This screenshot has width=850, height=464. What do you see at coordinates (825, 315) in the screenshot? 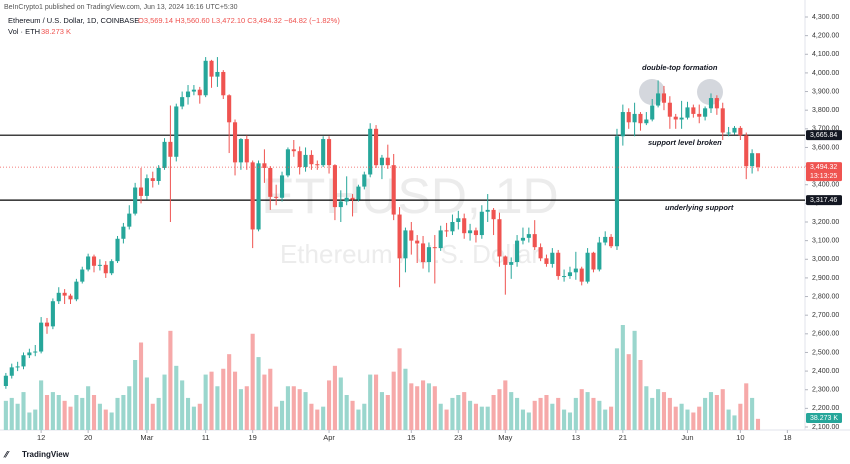
I see `y-tick-label: 2,700.00` at bounding box center [825, 315].